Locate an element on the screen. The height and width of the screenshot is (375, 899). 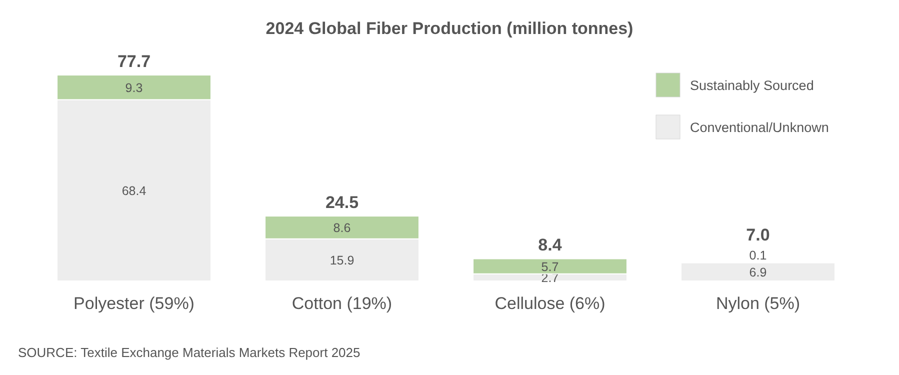
data-label: 15.9 is located at coordinates (342, 260).